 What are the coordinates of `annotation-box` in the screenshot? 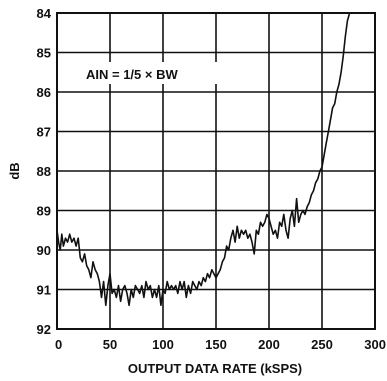 It's located at (151, 73).